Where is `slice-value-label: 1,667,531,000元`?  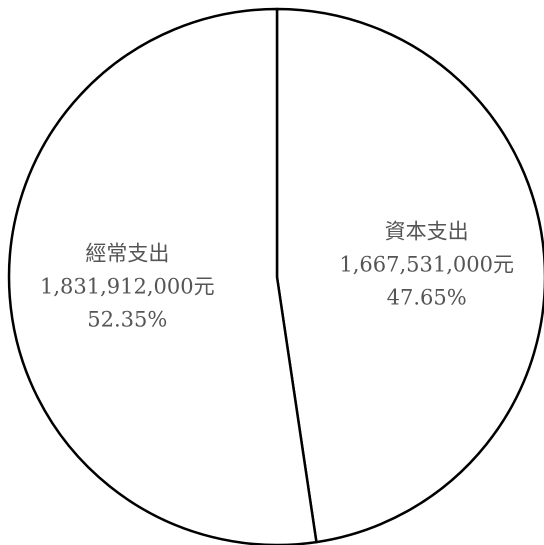
slice-value-label: 1,667,531,000元 is located at coordinates (426, 264).